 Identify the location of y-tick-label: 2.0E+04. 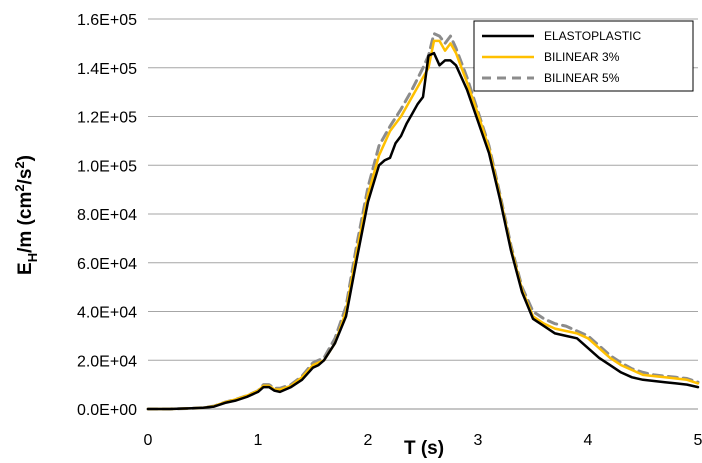
(107, 361).